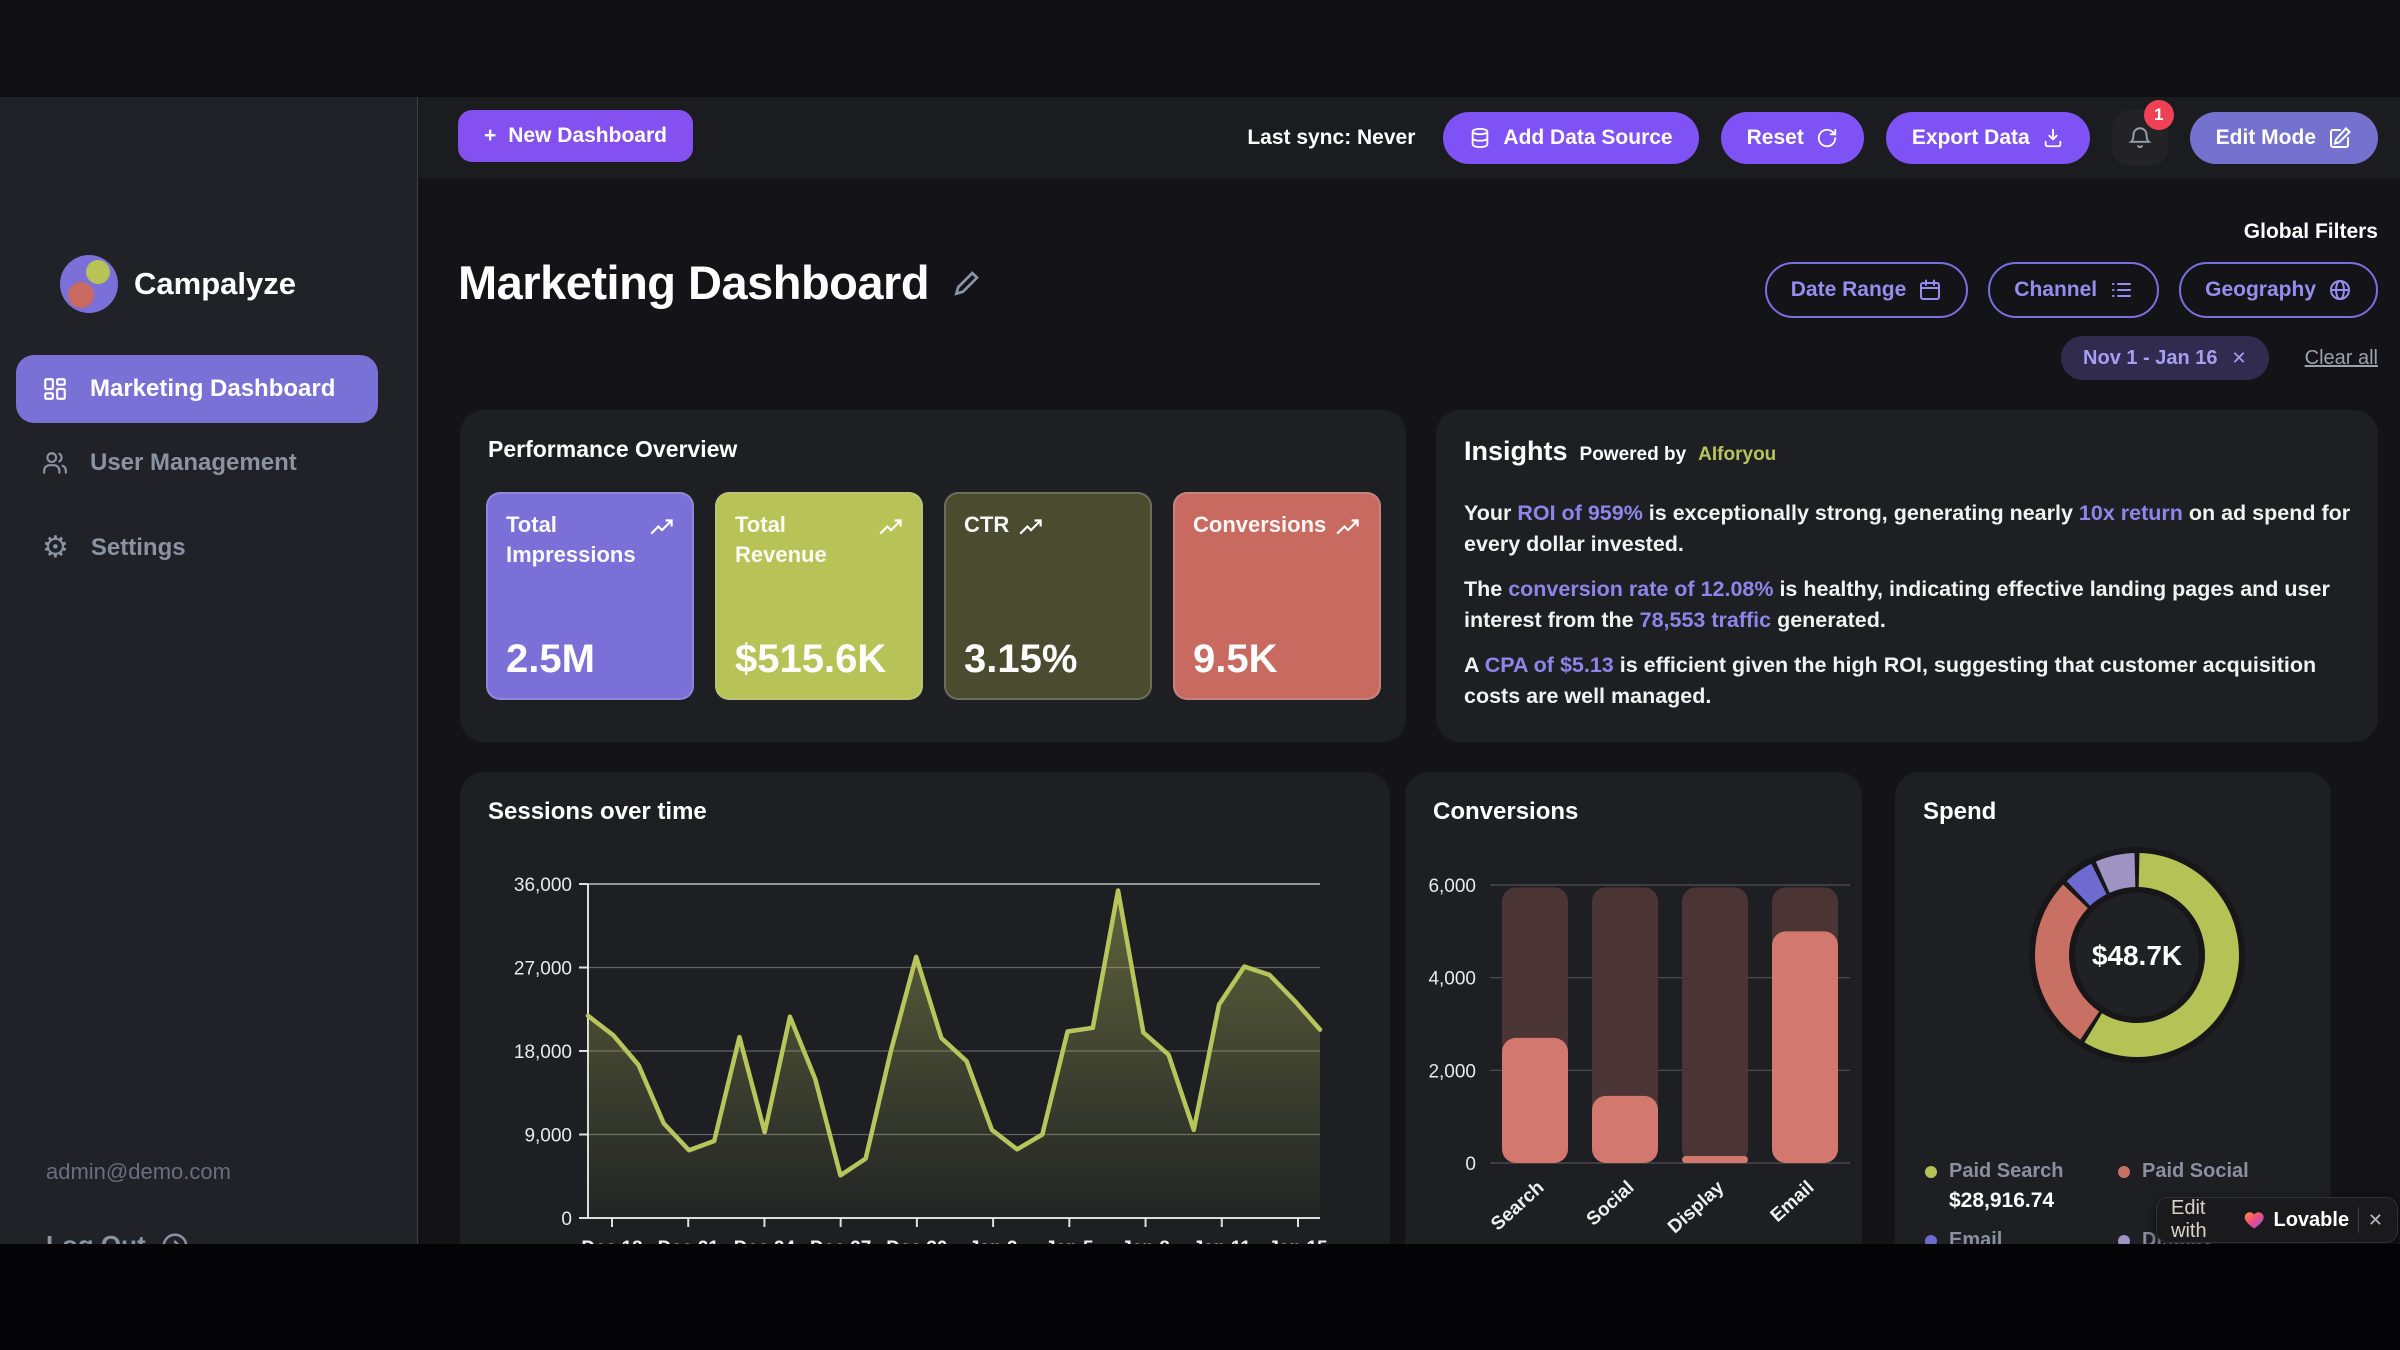 The image size is (2400, 1350). What do you see at coordinates (197, 548) in the screenshot?
I see `sidebar-item-settings: ⚙ Settings` at bounding box center [197, 548].